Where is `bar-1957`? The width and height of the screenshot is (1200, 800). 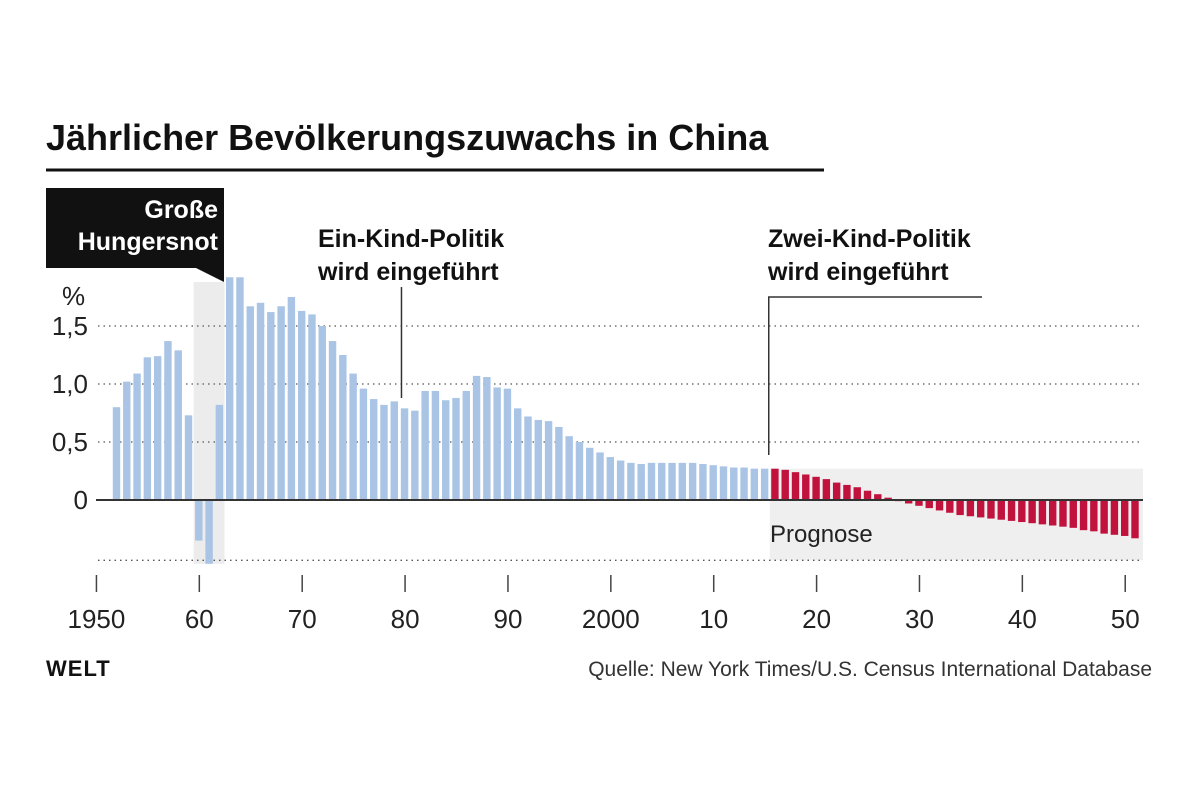
bar-1957 is located at coordinates (178, 425).